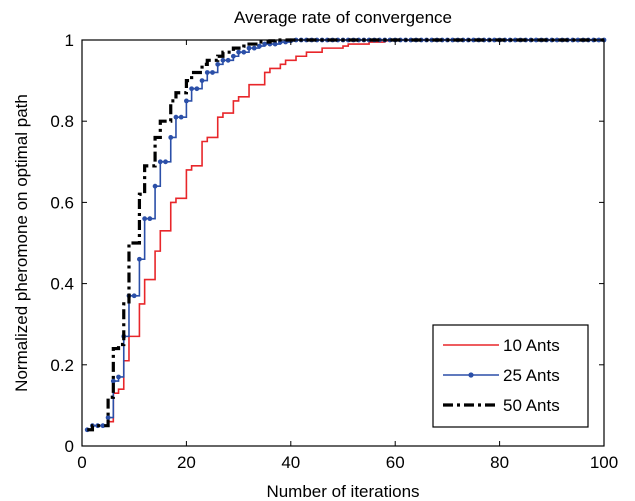  I want to click on y-tick-label: 0, so click(69, 446).